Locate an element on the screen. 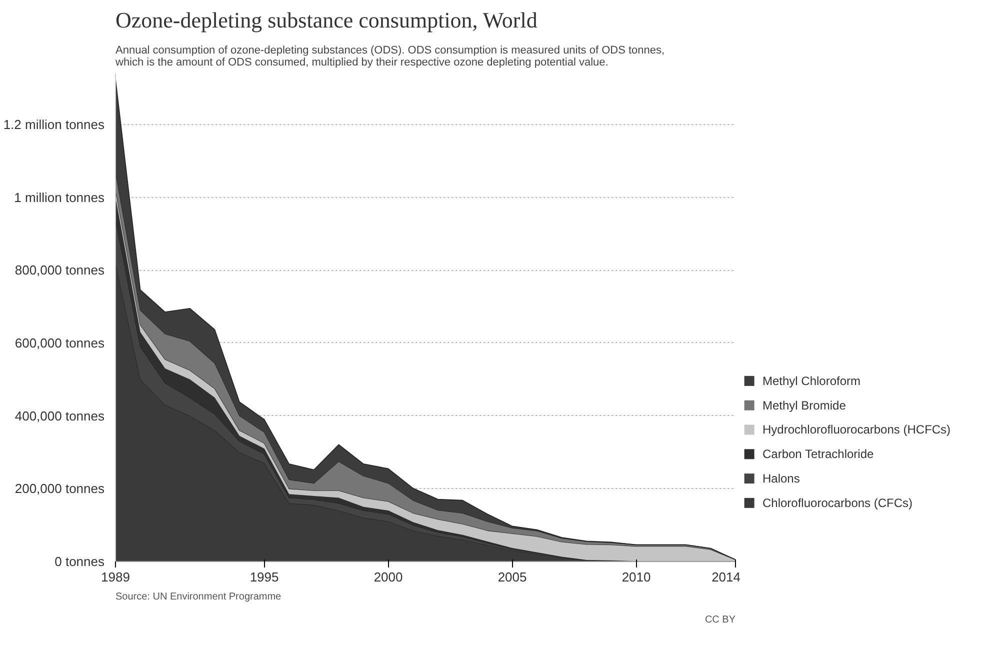 The height and width of the screenshot is (665, 994). x-tick-label: 2014 is located at coordinates (726, 577).